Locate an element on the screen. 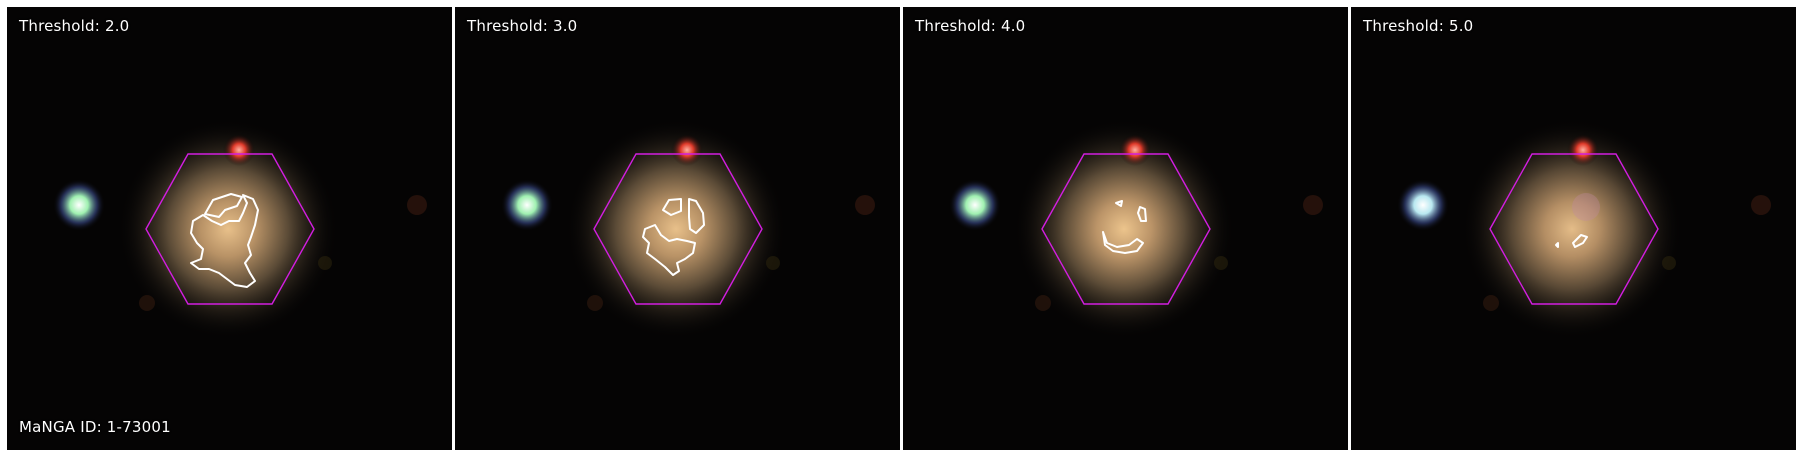  threshold-label: Threshold: 2.0 is located at coordinates (74, 26).